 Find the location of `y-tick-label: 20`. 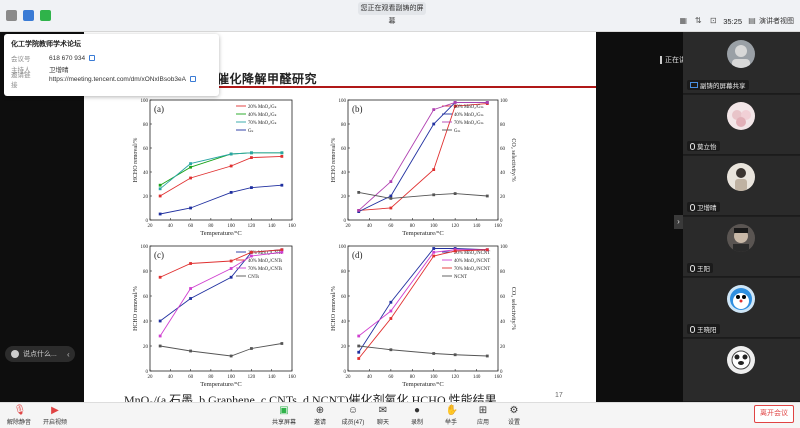

y-tick-label: 20 is located at coordinates (146, 347).